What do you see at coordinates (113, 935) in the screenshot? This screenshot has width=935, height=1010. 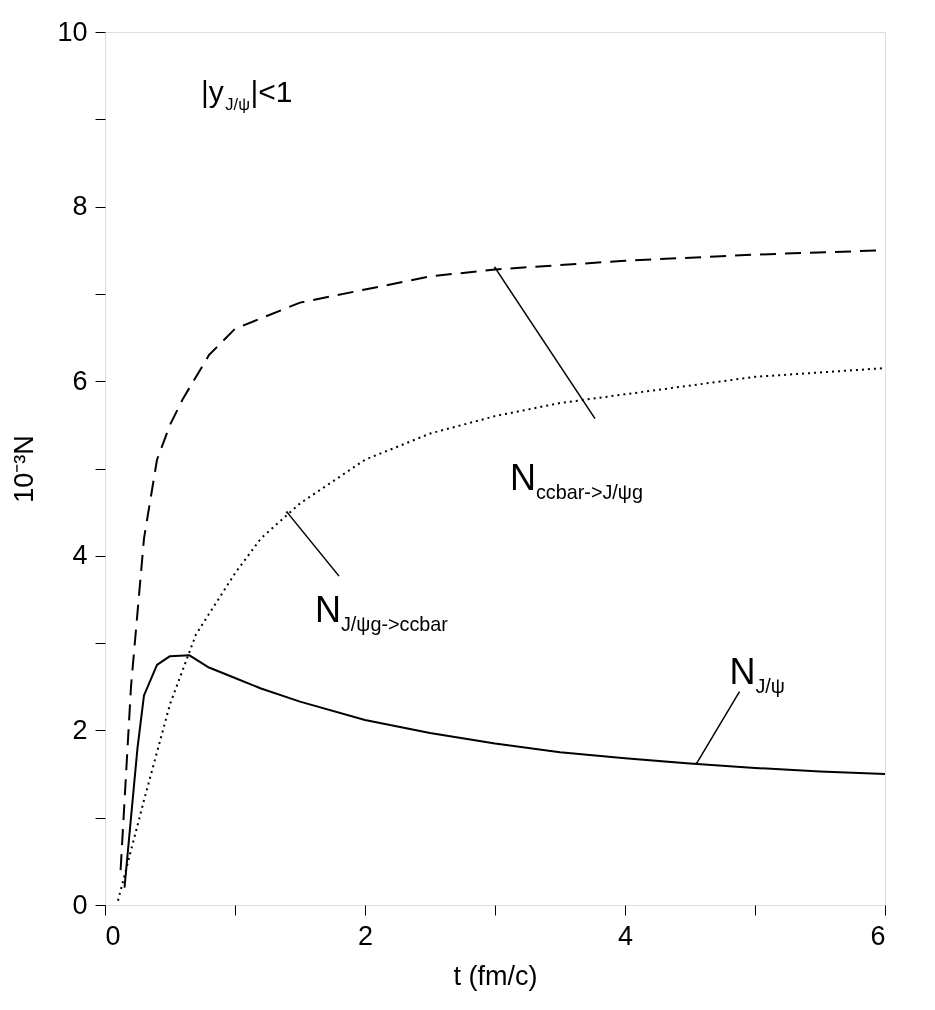 I see `x-tick-label: 0` at bounding box center [113, 935].